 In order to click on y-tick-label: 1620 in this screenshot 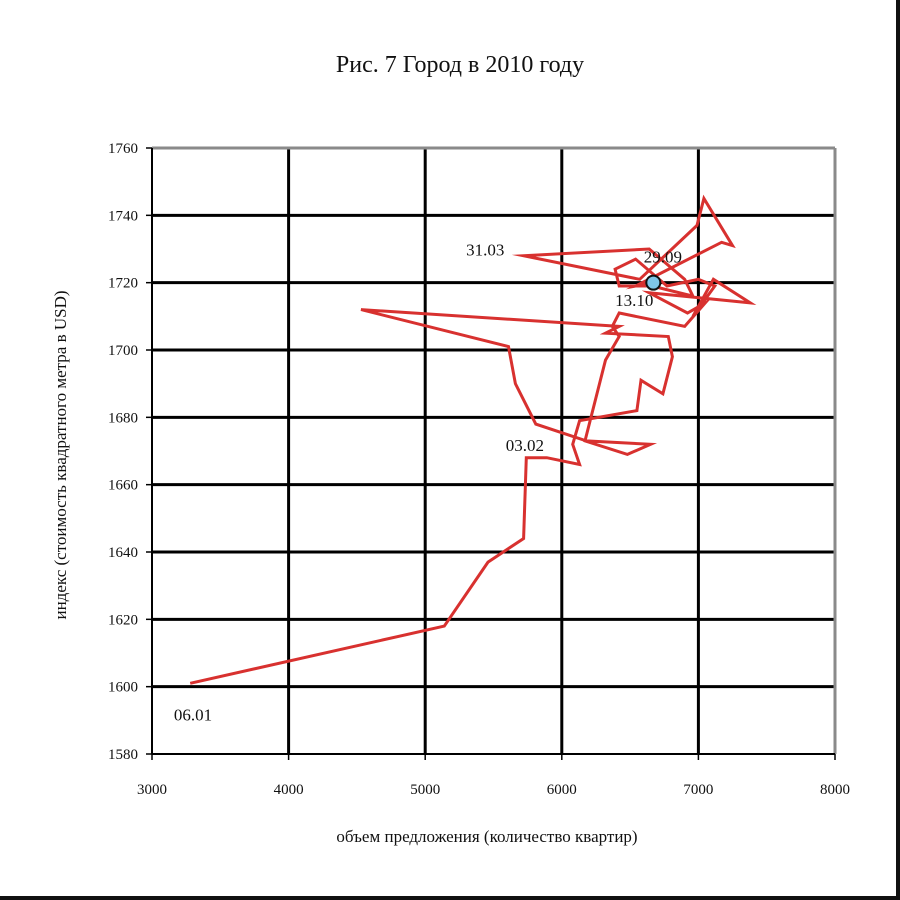, I will do `click(123, 620)`.